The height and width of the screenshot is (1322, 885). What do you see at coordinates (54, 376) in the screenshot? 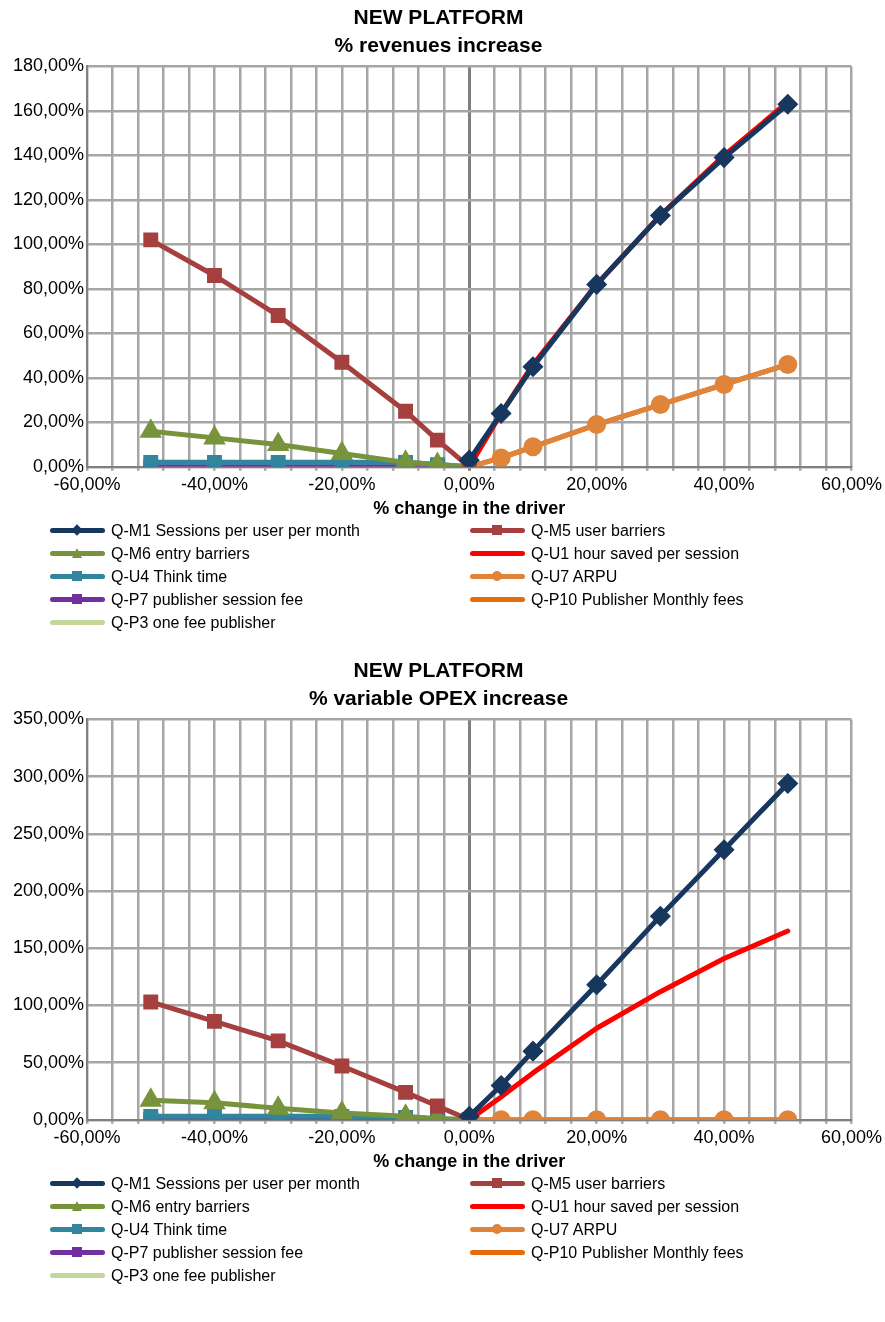
I see `y-tick-label: 40,00%` at bounding box center [54, 376].